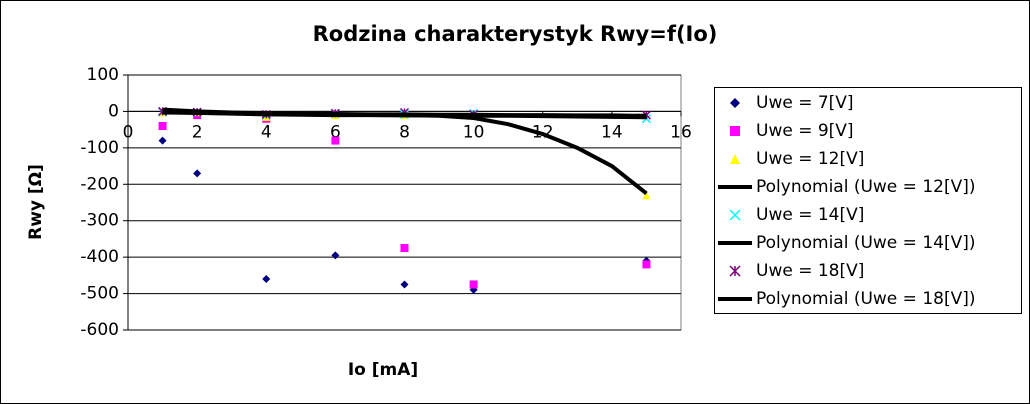  I want to click on y-tick-label: -400, so click(99, 257).